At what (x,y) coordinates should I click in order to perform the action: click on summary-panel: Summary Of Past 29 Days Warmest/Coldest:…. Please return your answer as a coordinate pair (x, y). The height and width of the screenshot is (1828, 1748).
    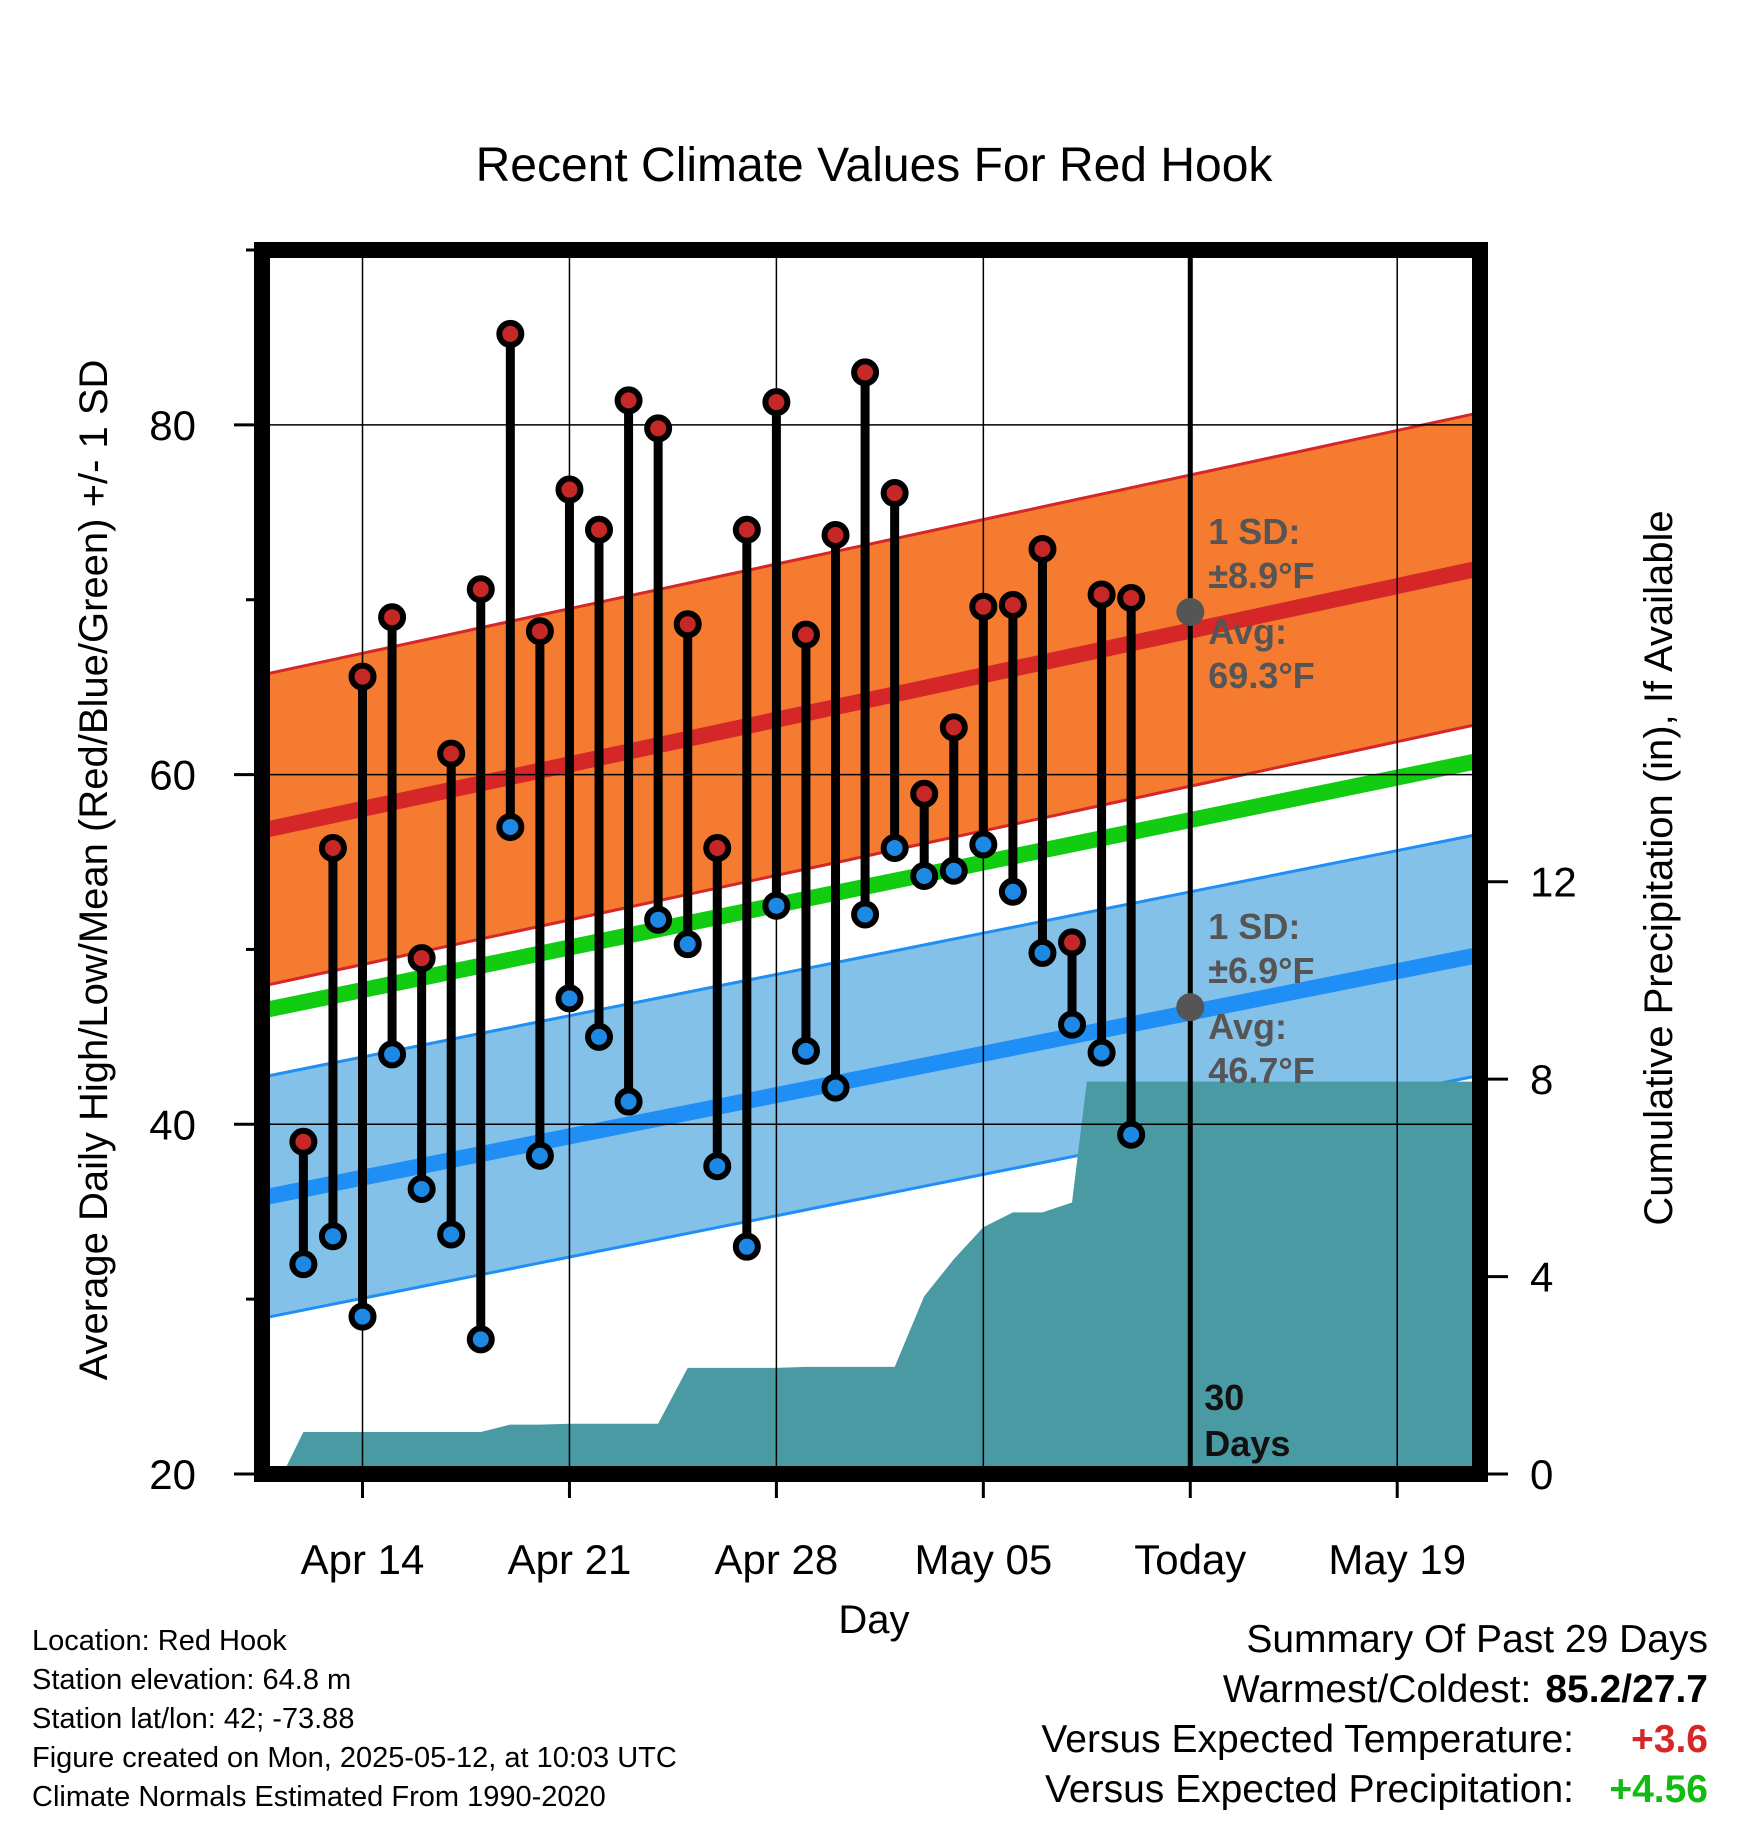
    Looking at the image, I should click on (1374, 1715).